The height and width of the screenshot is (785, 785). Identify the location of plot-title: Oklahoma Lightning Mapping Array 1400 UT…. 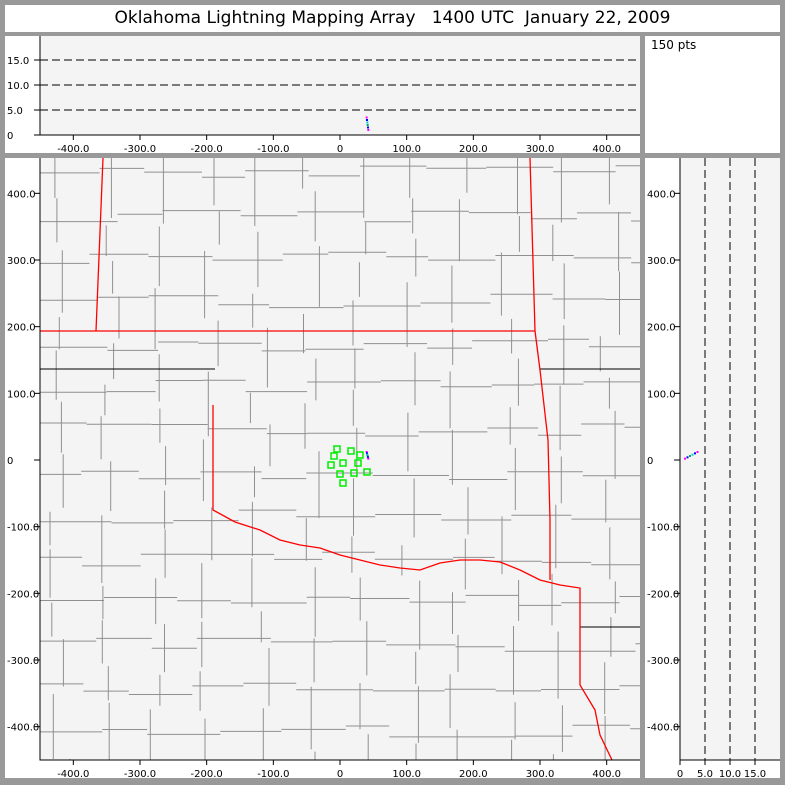
(392, 18).